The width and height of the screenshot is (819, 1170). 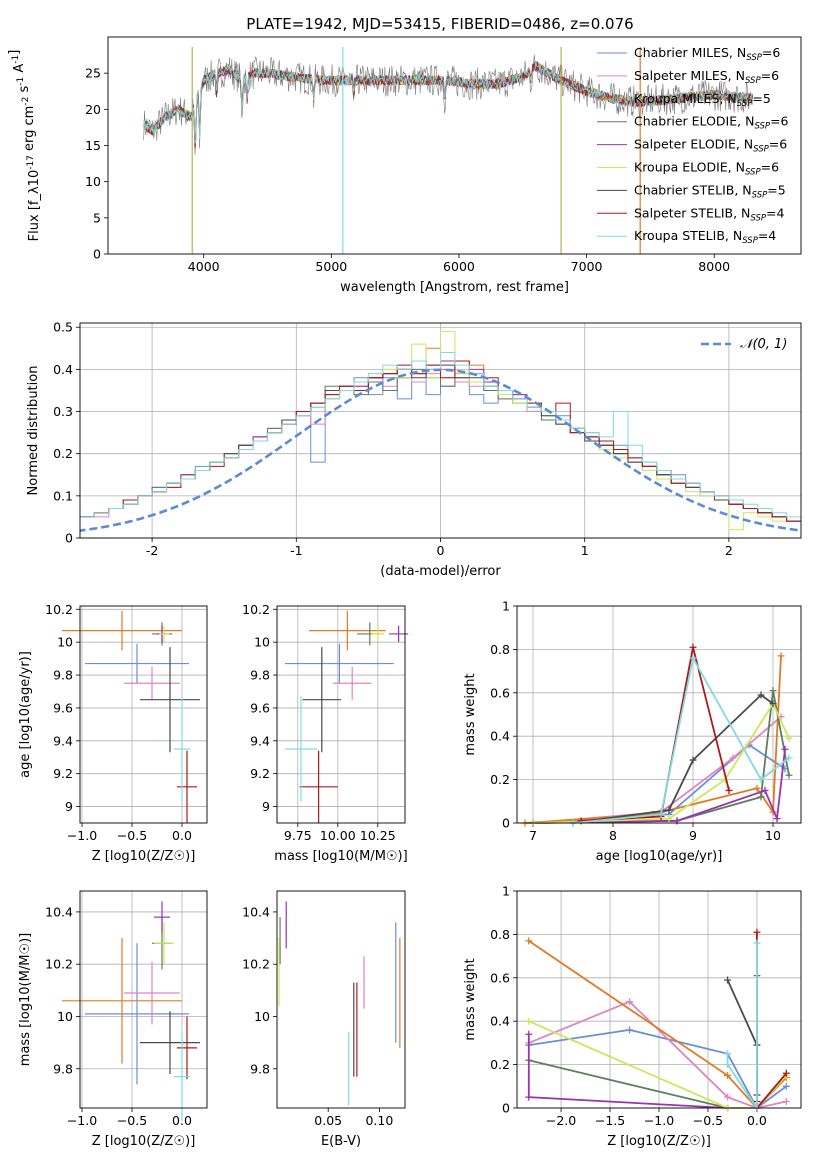 I want to click on legend-entry: Chabrier MILES, NSSP=6, so click(x=707, y=54).